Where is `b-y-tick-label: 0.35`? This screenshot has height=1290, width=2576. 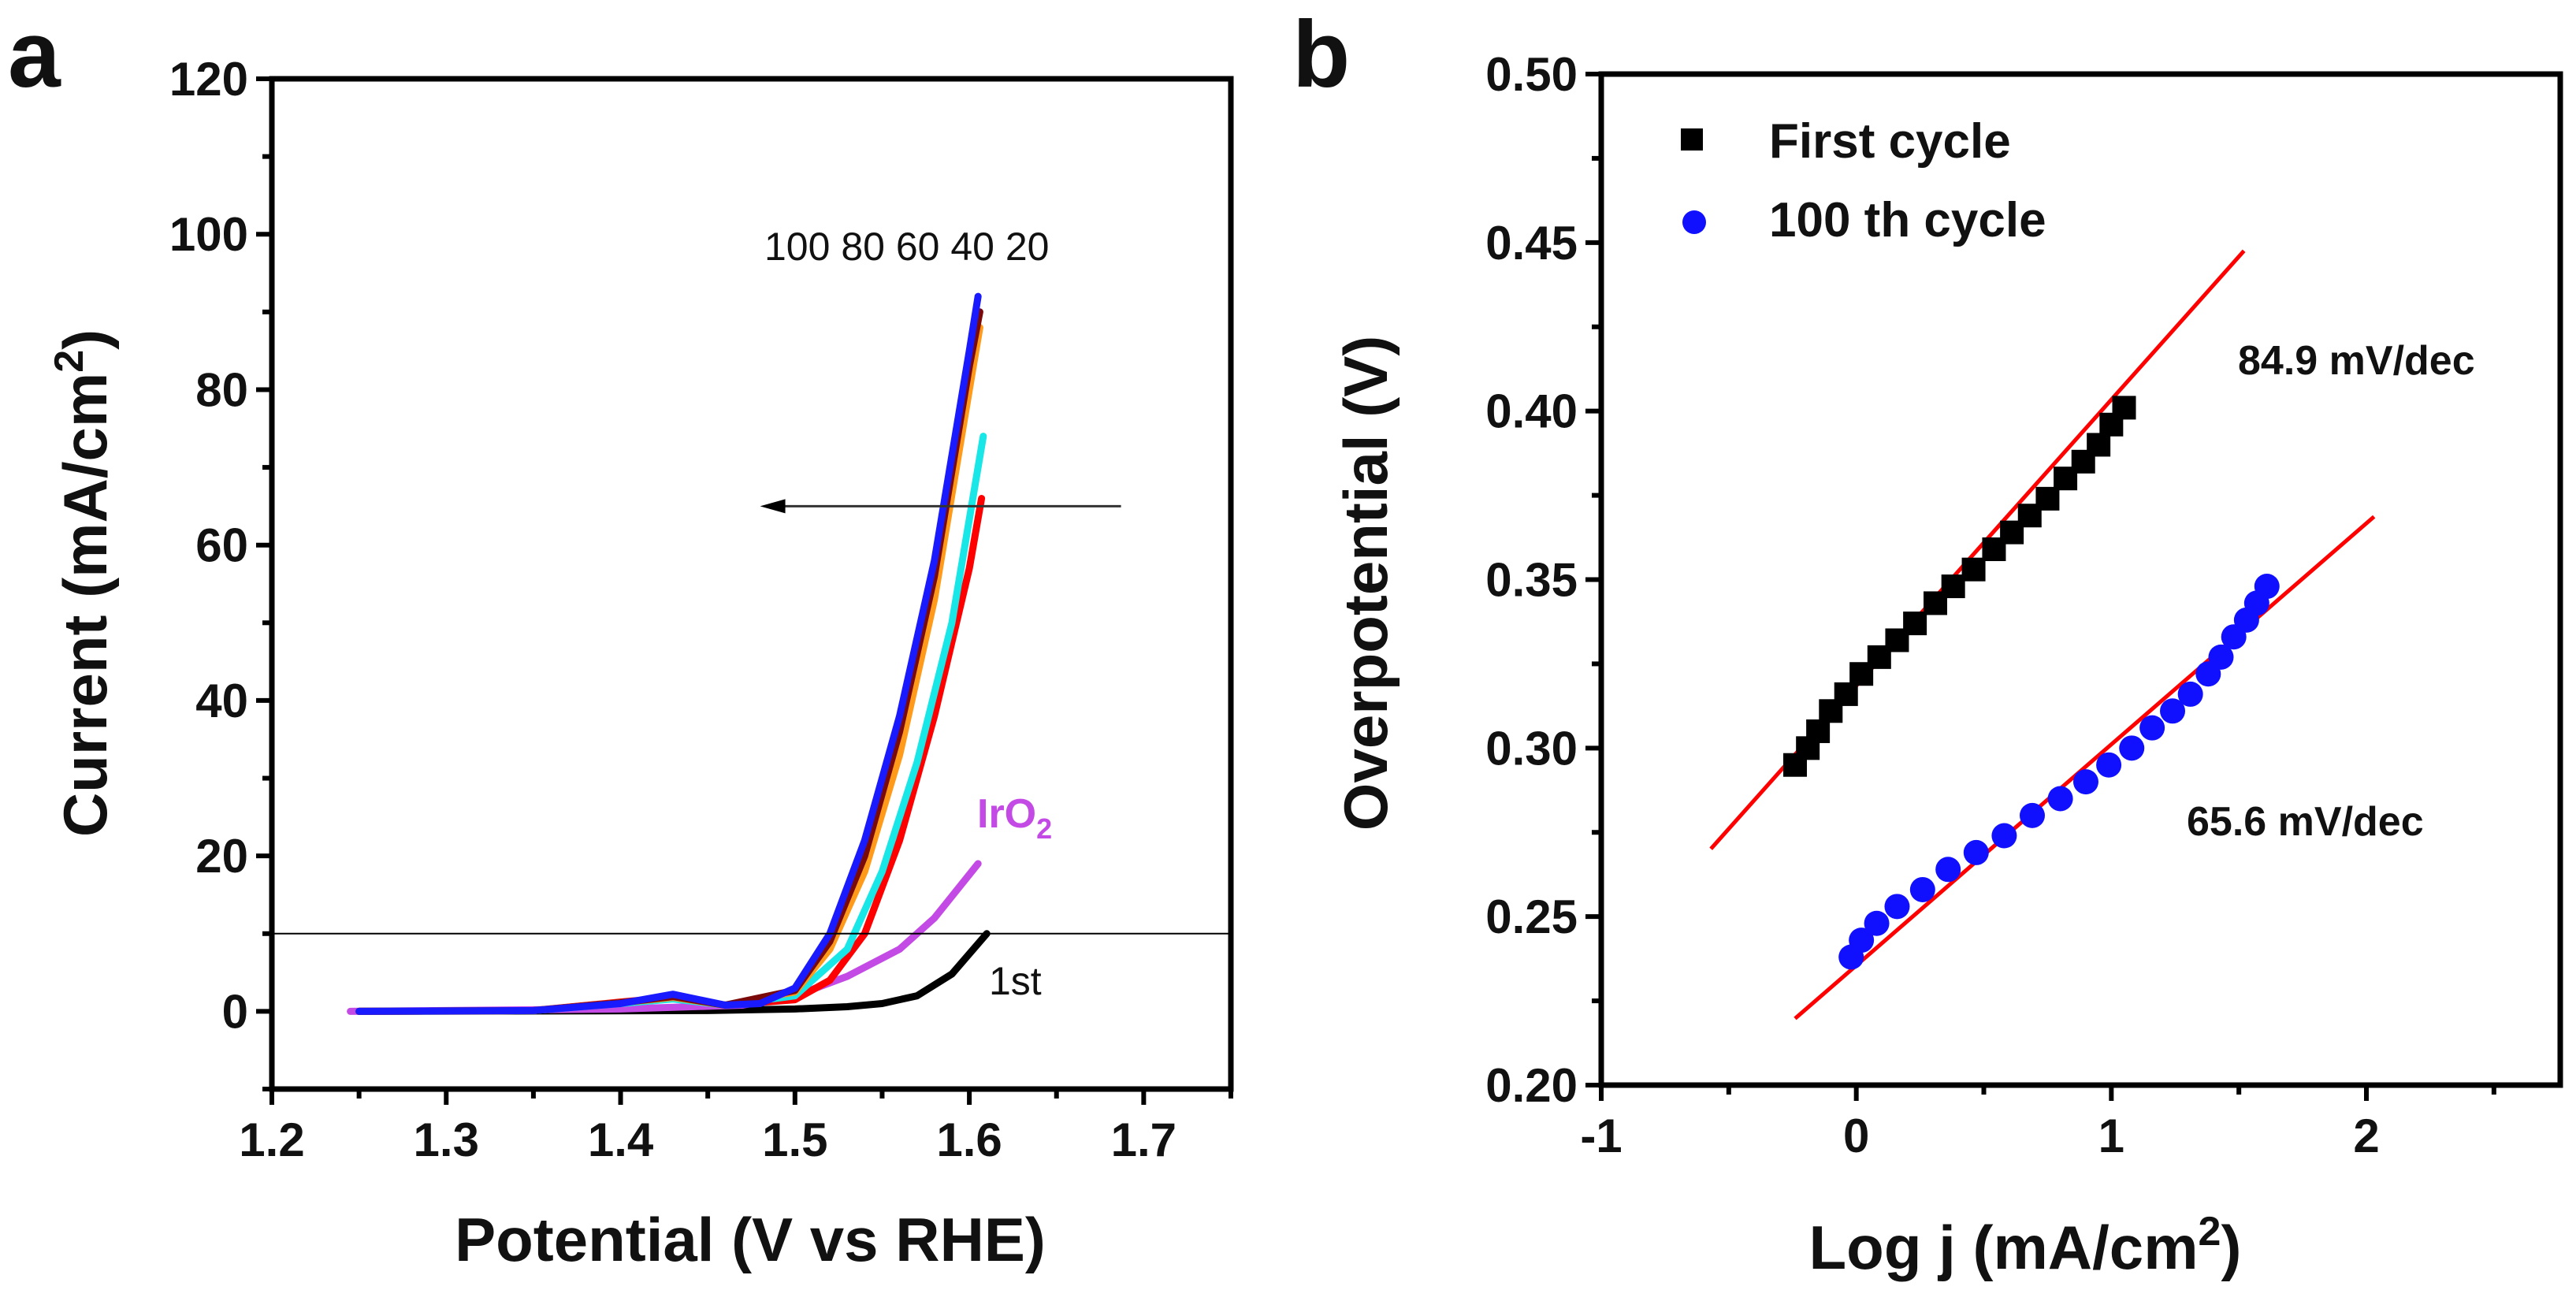 b-y-tick-label: 0.35 is located at coordinates (1531, 580).